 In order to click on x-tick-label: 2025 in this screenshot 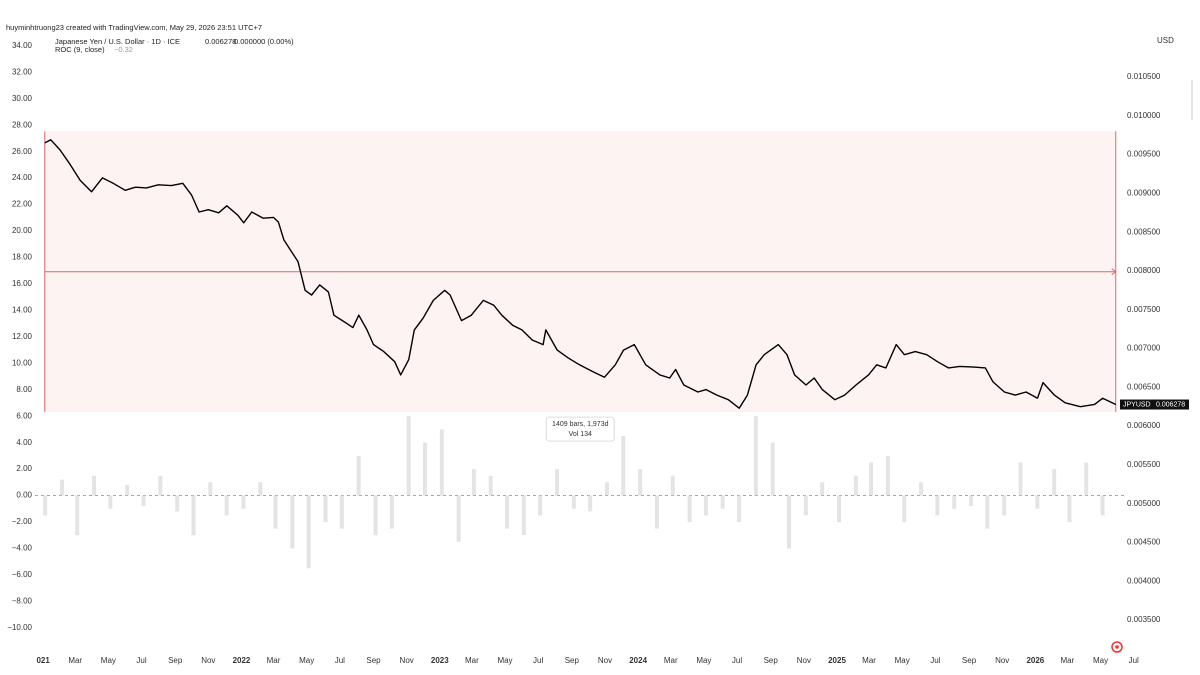, I will do `click(837, 660)`.